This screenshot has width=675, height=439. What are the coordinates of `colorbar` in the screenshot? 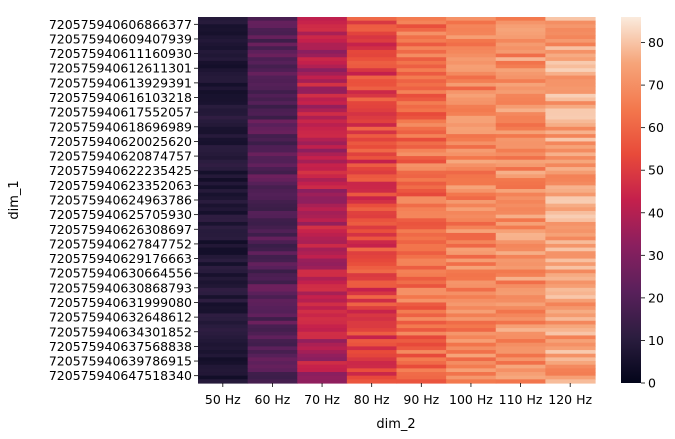 It's located at (631, 200).